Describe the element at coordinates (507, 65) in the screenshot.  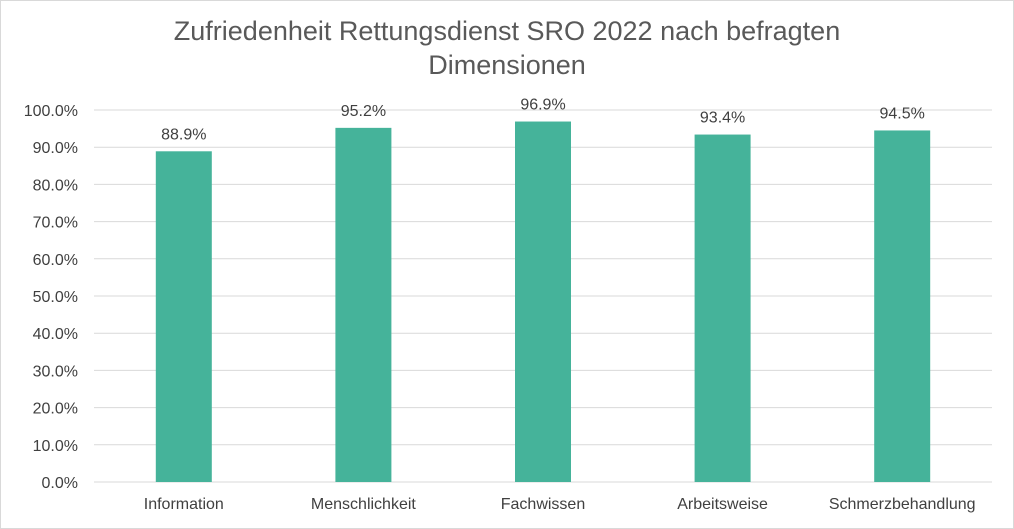
I see `chart-title-line-2: Dimensionen` at that location.